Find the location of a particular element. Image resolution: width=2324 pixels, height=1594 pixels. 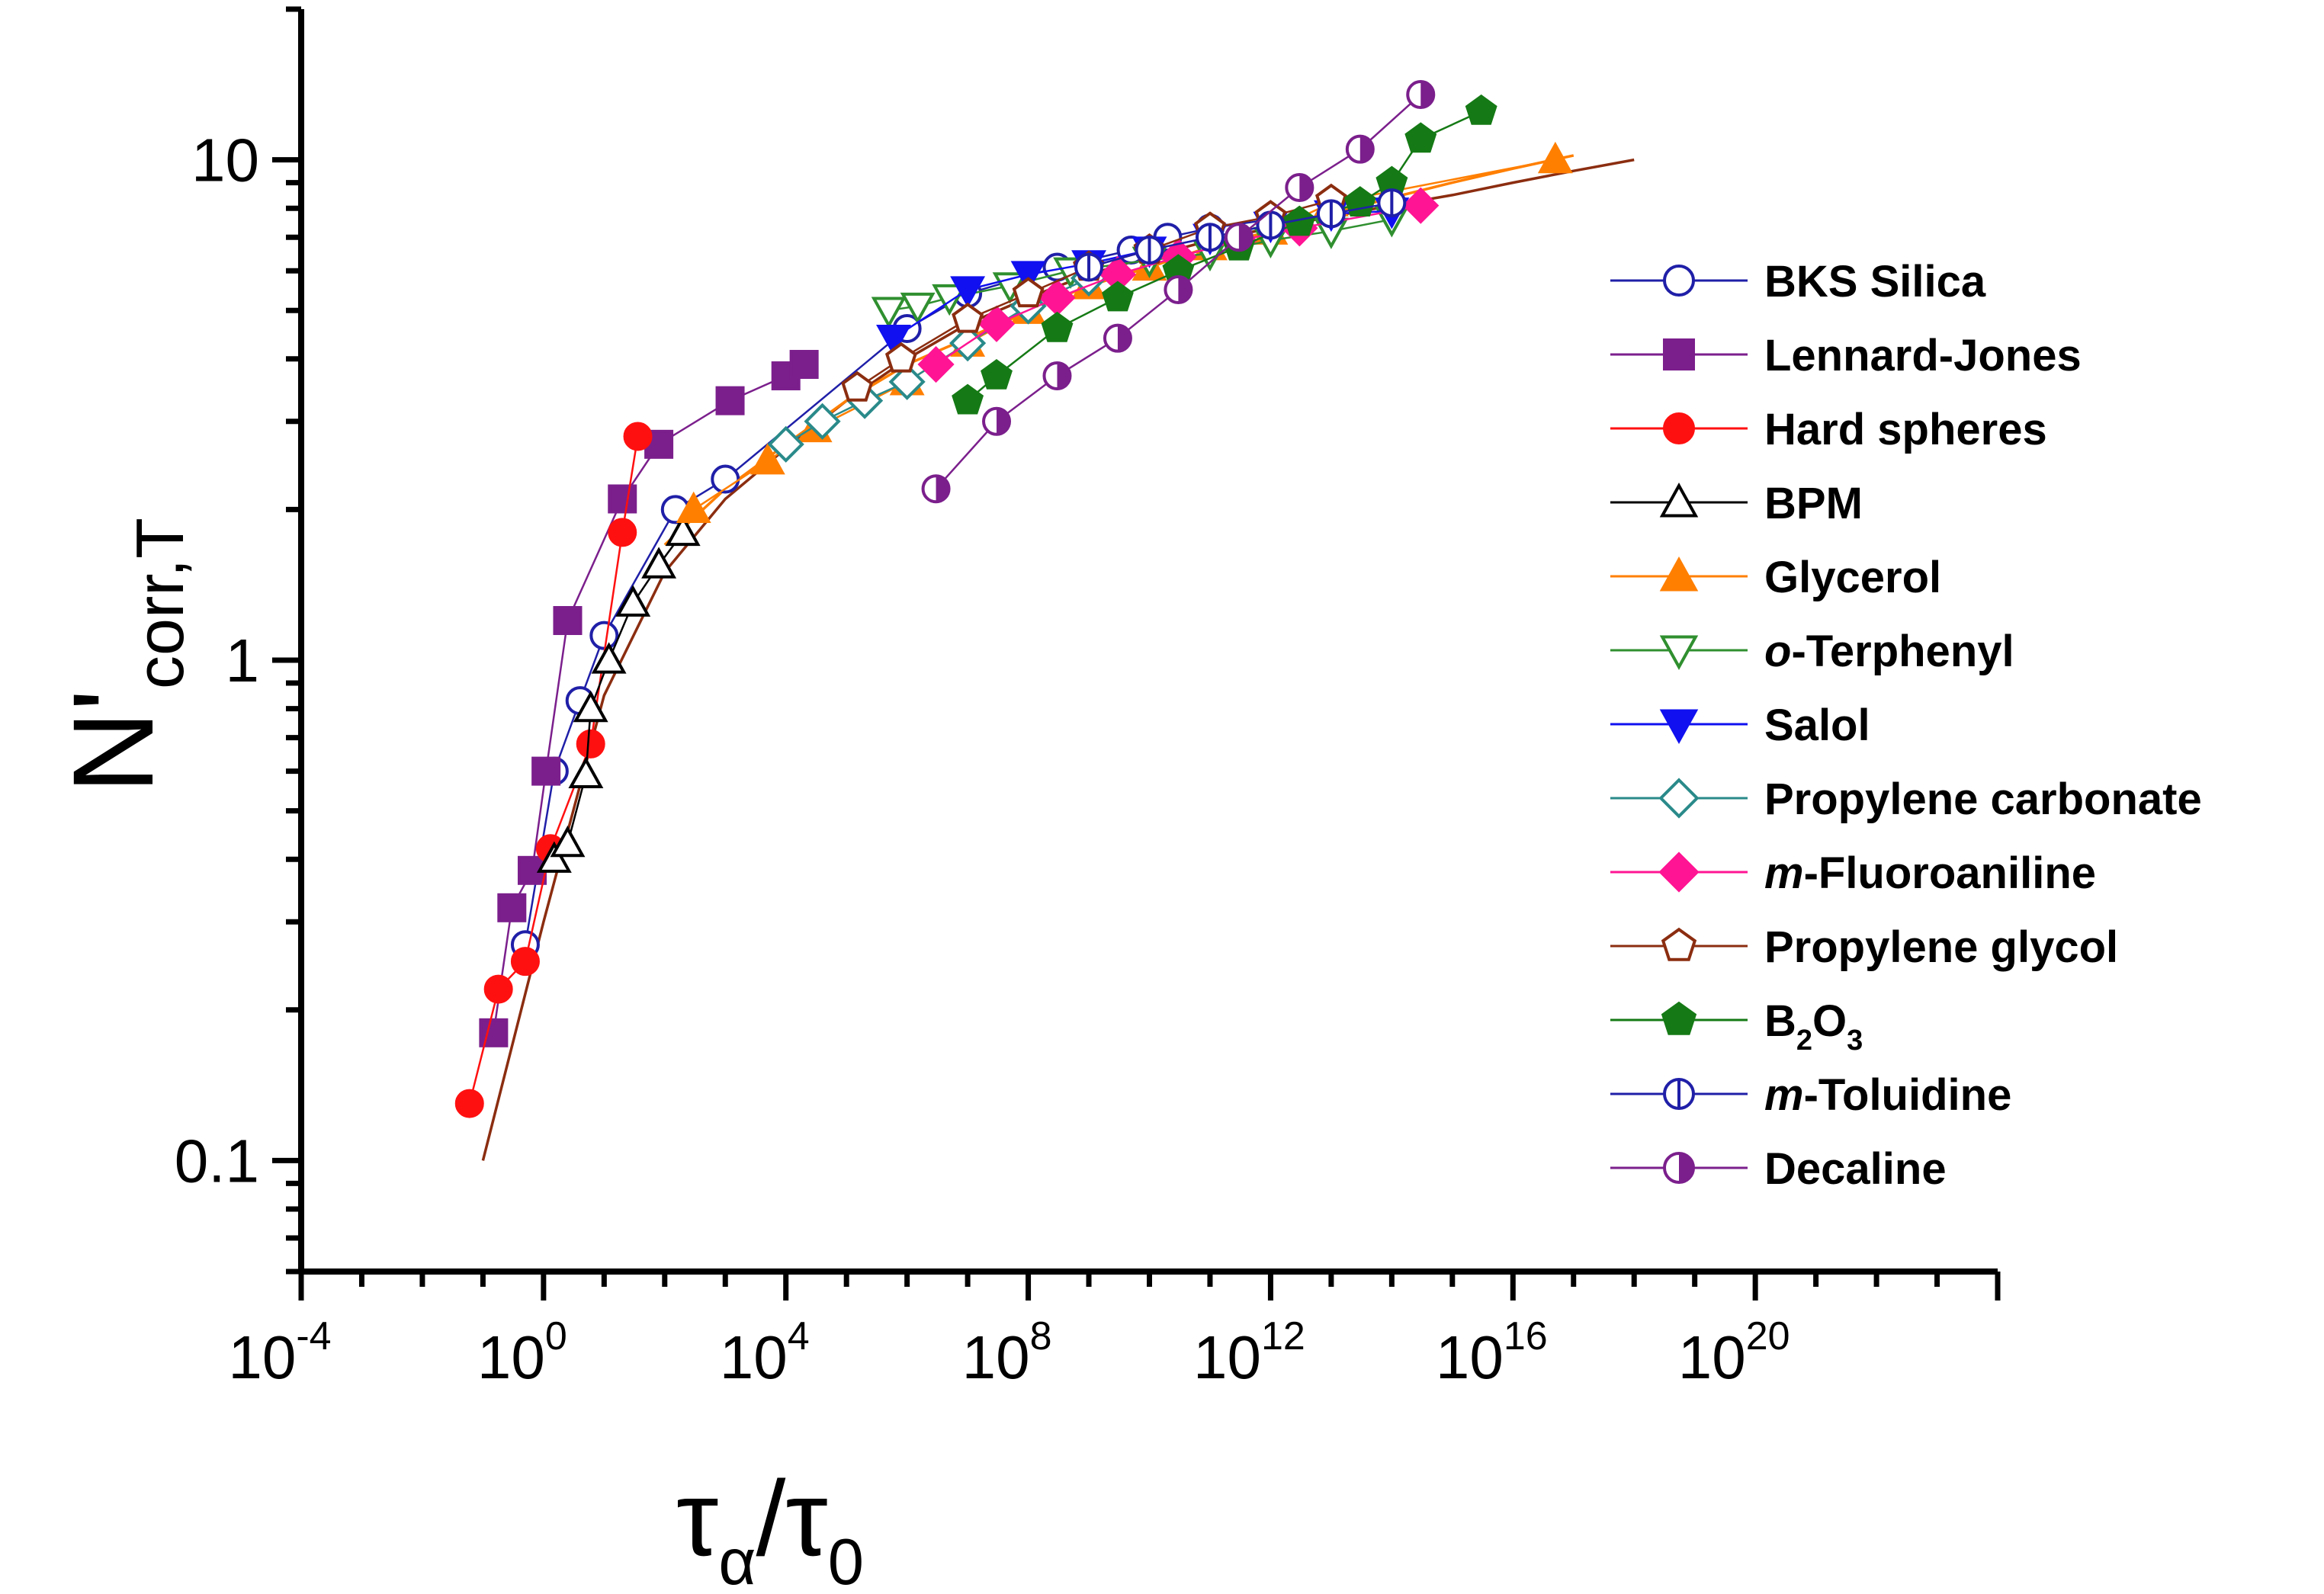

legend-label: m-Toluidine is located at coordinates (1887, 1095).